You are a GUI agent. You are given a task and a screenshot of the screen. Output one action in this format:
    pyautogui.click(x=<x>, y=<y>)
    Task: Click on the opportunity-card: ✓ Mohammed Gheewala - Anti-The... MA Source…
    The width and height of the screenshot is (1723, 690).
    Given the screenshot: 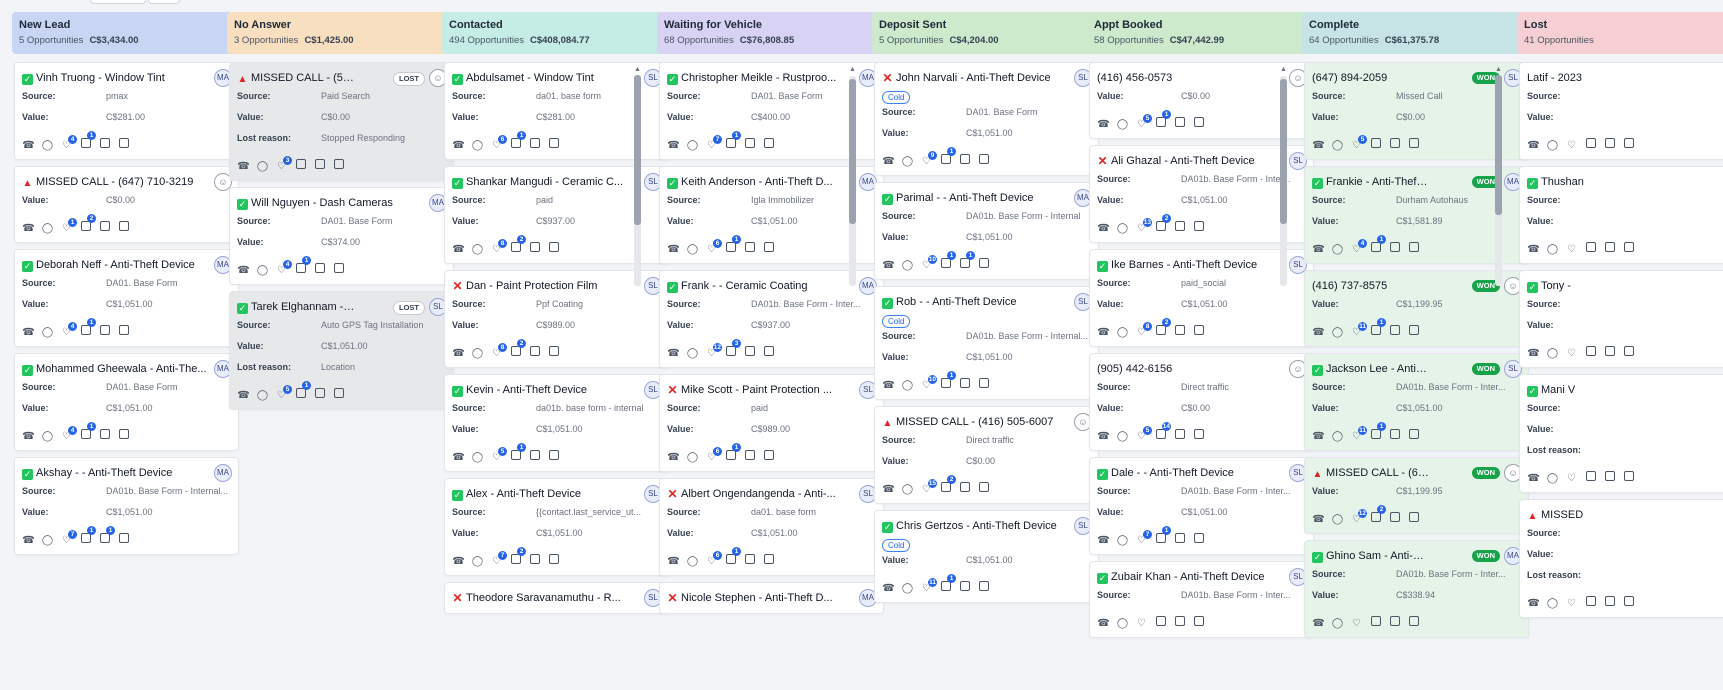 What is the action you would take?
    pyautogui.click(x=126, y=402)
    